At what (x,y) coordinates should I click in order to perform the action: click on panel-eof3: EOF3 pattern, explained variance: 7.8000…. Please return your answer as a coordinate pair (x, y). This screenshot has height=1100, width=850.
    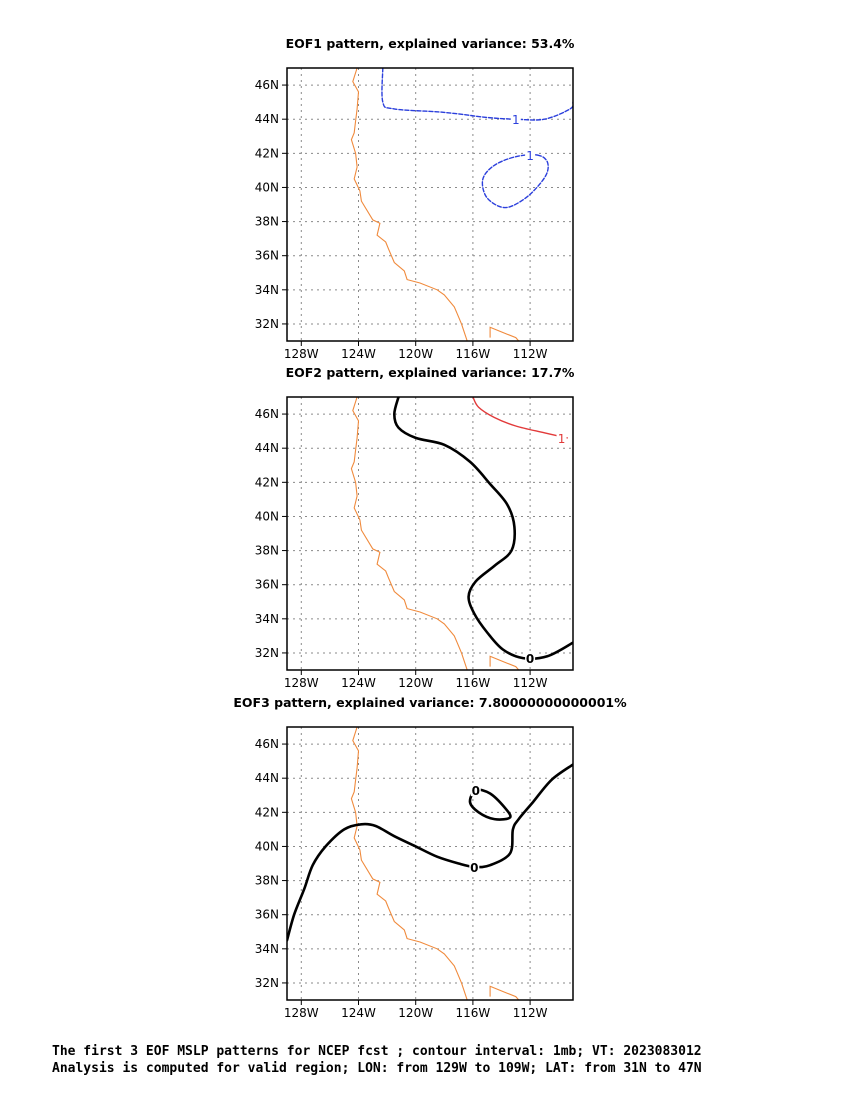
    Looking at the image, I should click on (430, 857).